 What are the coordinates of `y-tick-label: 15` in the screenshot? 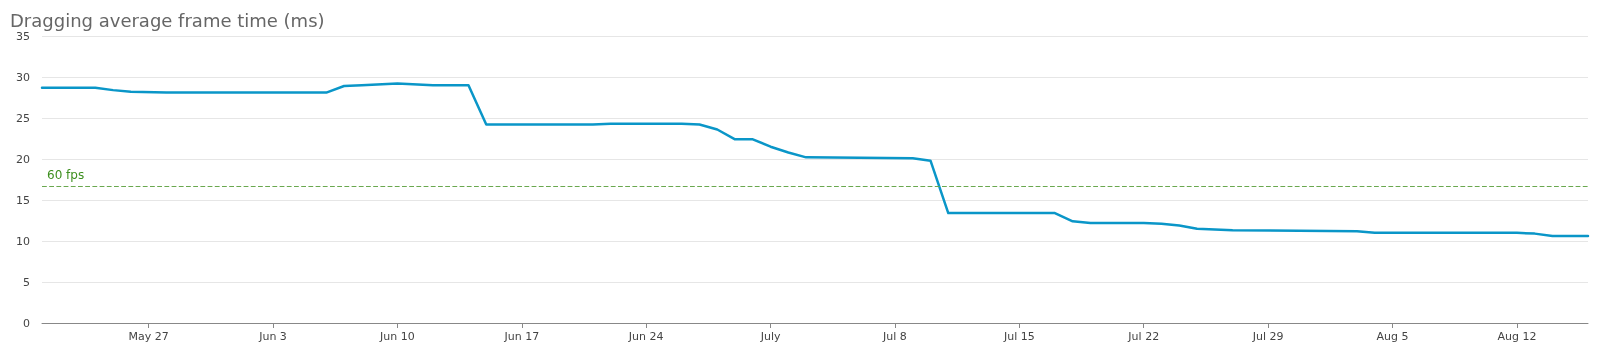 It's located at (23, 200).